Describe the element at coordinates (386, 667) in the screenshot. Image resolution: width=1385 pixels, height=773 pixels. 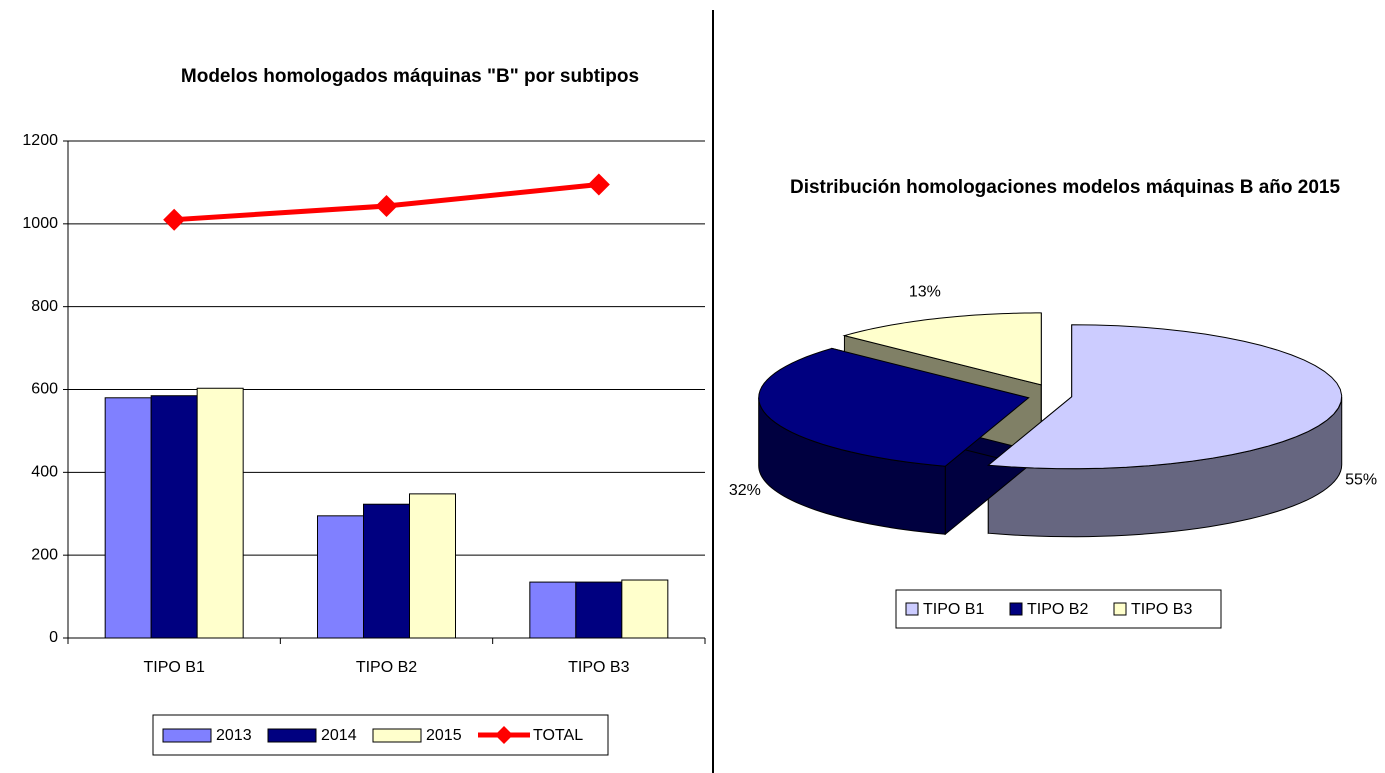
I see `x-tick-label: TIPO B2` at that location.